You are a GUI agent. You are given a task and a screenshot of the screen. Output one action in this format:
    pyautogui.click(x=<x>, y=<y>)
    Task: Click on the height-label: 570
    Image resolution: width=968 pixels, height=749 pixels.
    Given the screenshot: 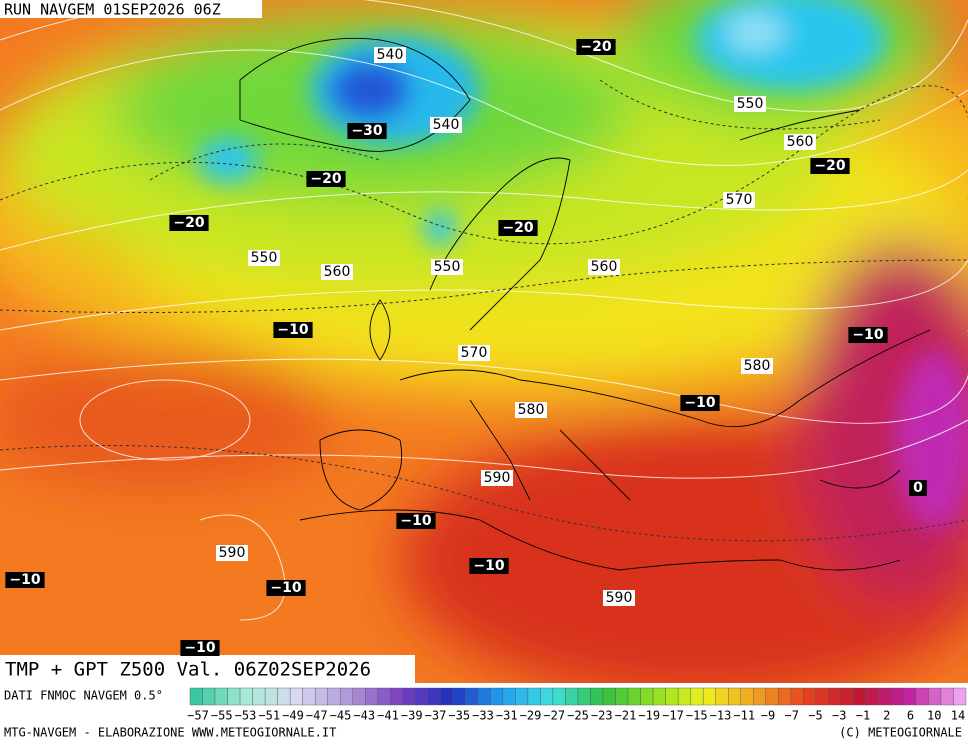 What is the action you would take?
    pyautogui.click(x=474, y=353)
    